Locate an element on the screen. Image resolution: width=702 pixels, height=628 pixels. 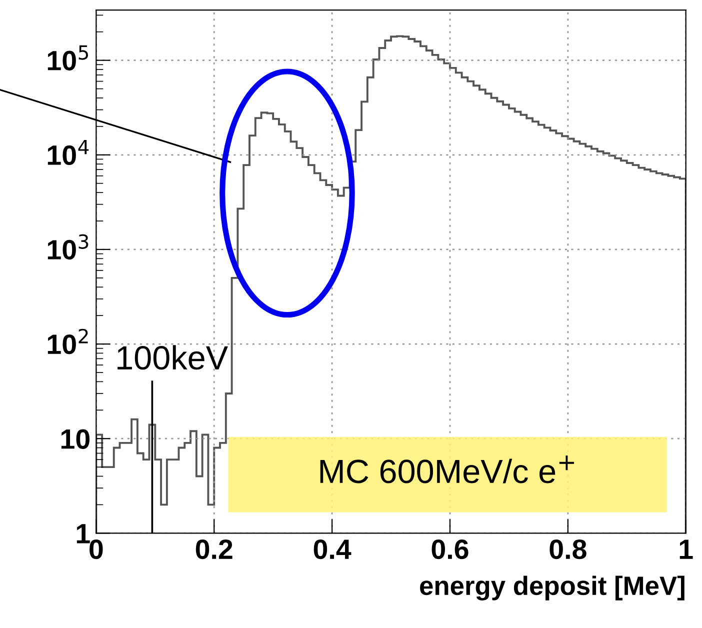
annotation: 100keV is located at coordinates (173, 357).